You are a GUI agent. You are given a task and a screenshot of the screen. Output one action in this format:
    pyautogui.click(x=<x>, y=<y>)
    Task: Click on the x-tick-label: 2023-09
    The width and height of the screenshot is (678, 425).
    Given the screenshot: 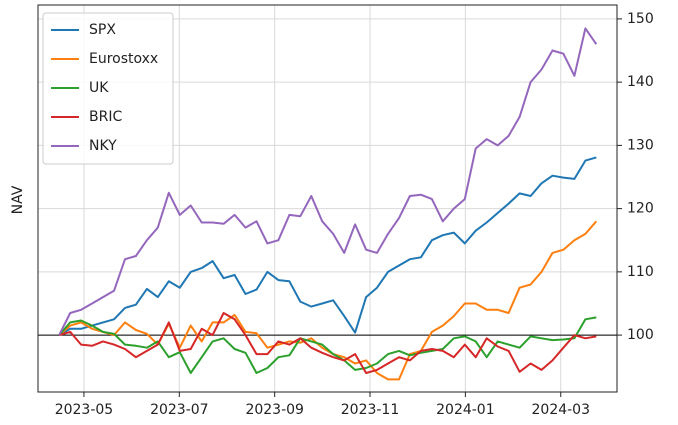 What is the action you would take?
    pyautogui.click(x=274, y=410)
    